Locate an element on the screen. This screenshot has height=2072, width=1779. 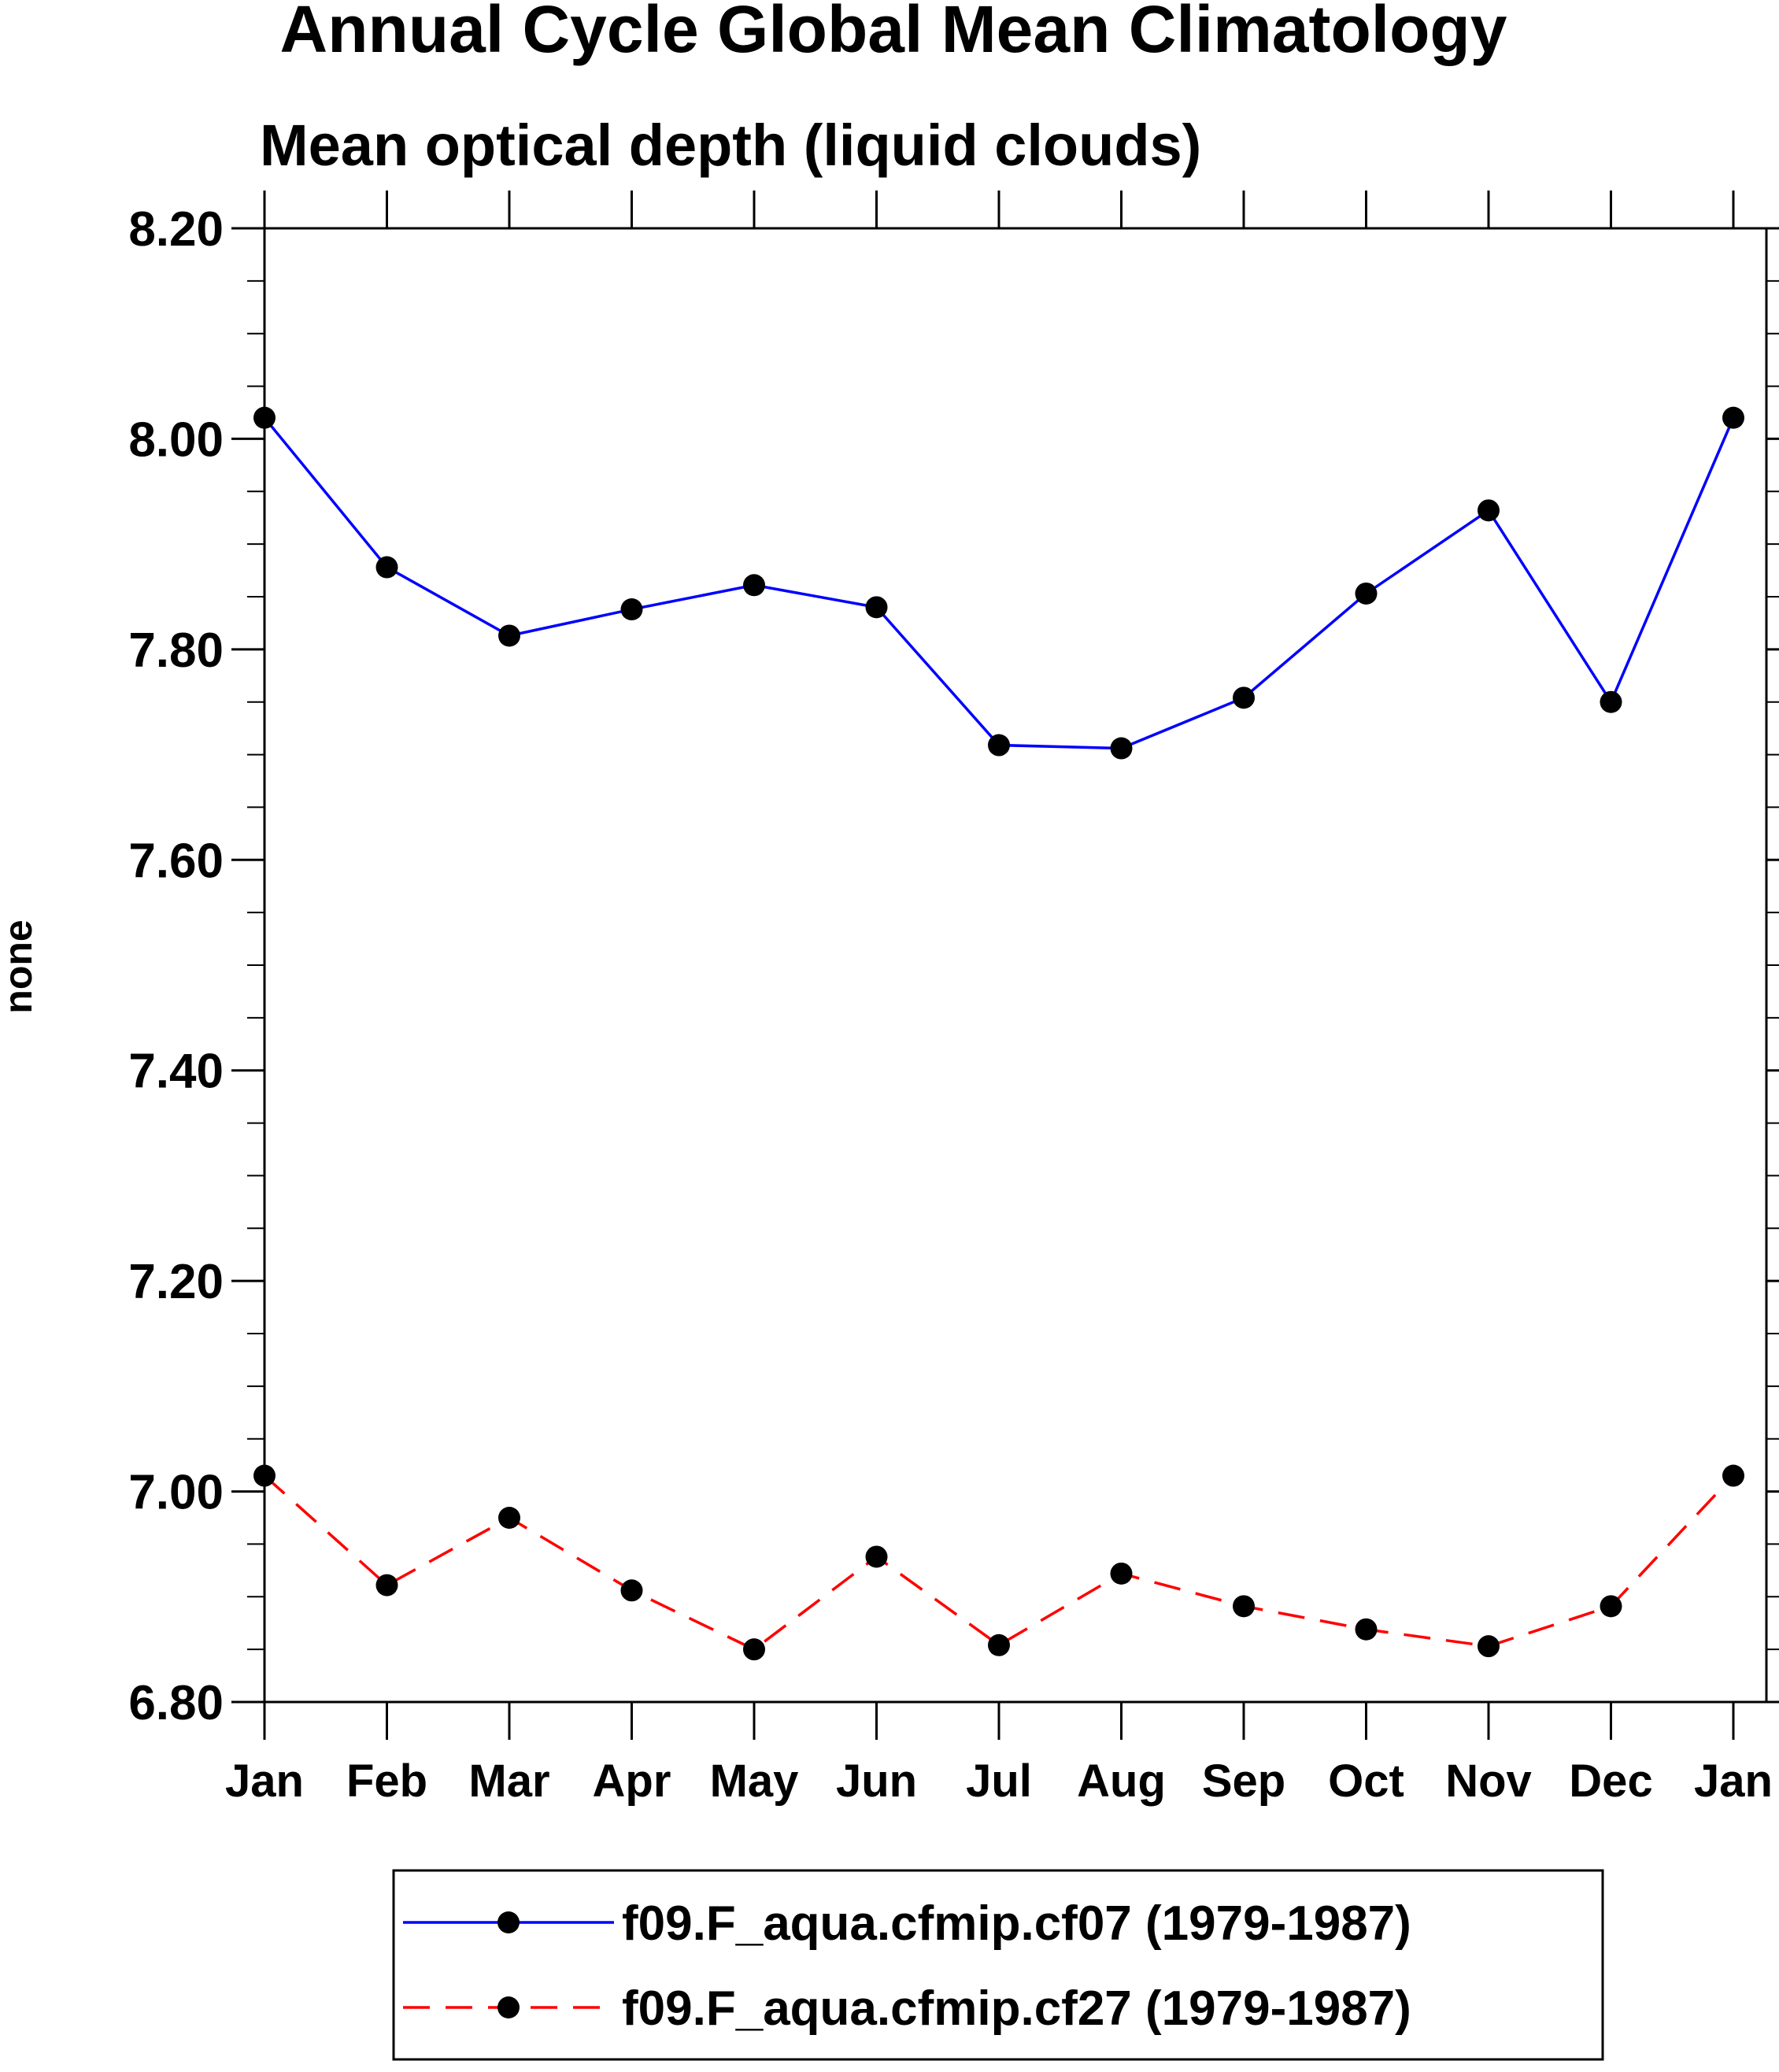
legend-label-1: f09.F_aqua.cfmip.cf07 (1979-1987) is located at coordinates (1016, 1923).